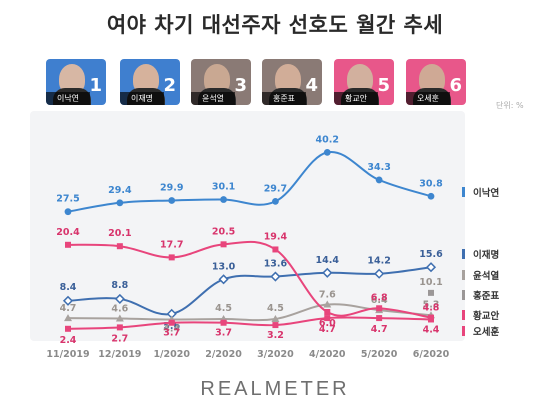 The width and height of the screenshot is (550, 412). I want to click on data-label: 19.4, so click(276, 236).